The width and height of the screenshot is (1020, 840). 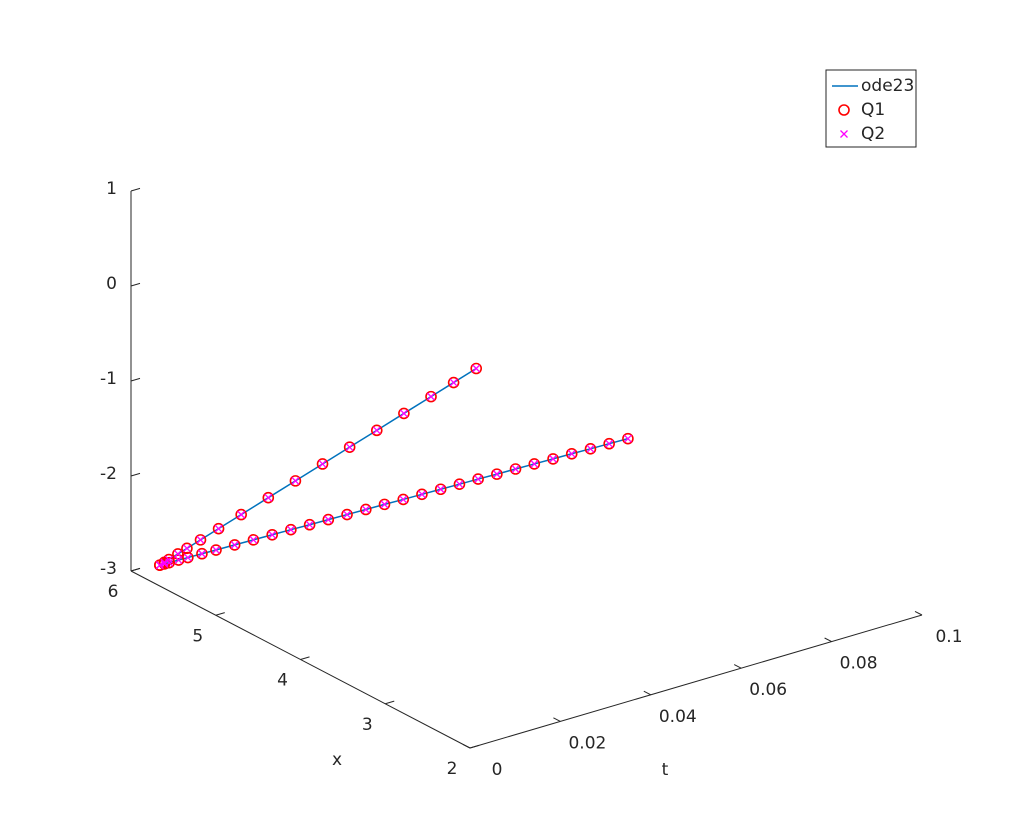 I want to click on x-tick-label: 6, so click(x=113, y=592).